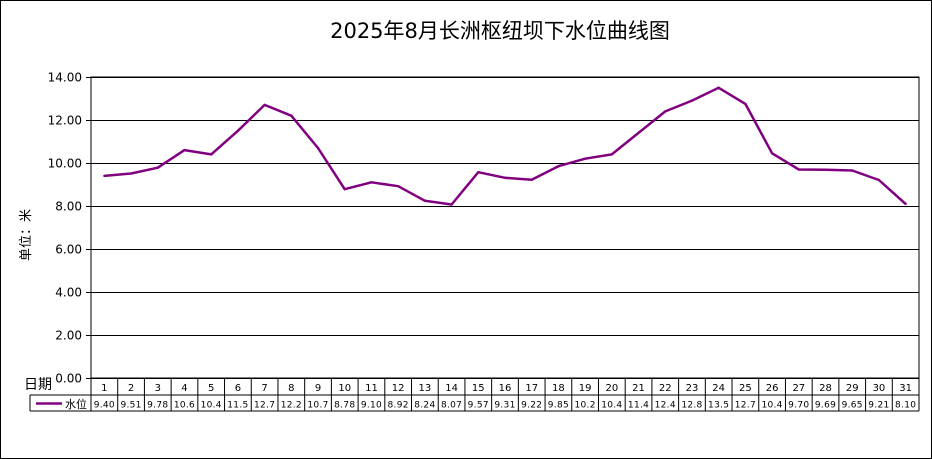  What do you see at coordinates (505, 388) in the screenshot?
I see `x-tick-label: 16` at bounding box center [505, 388].